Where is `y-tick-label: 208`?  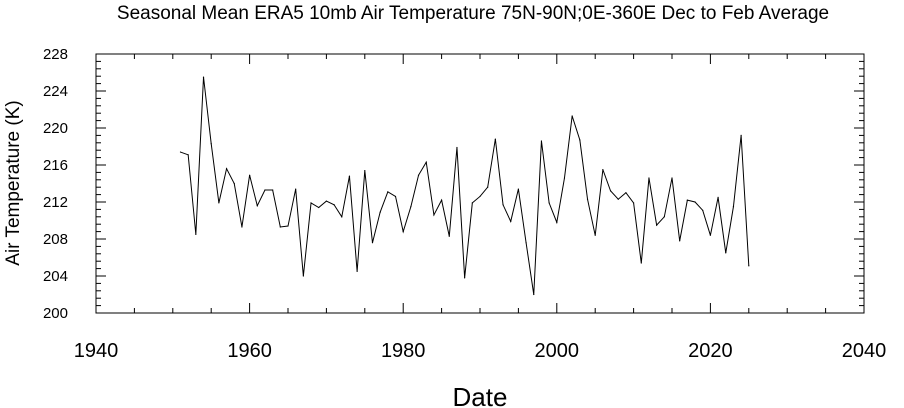 y-tick-label: 208 is located at coordinates (55, 239).